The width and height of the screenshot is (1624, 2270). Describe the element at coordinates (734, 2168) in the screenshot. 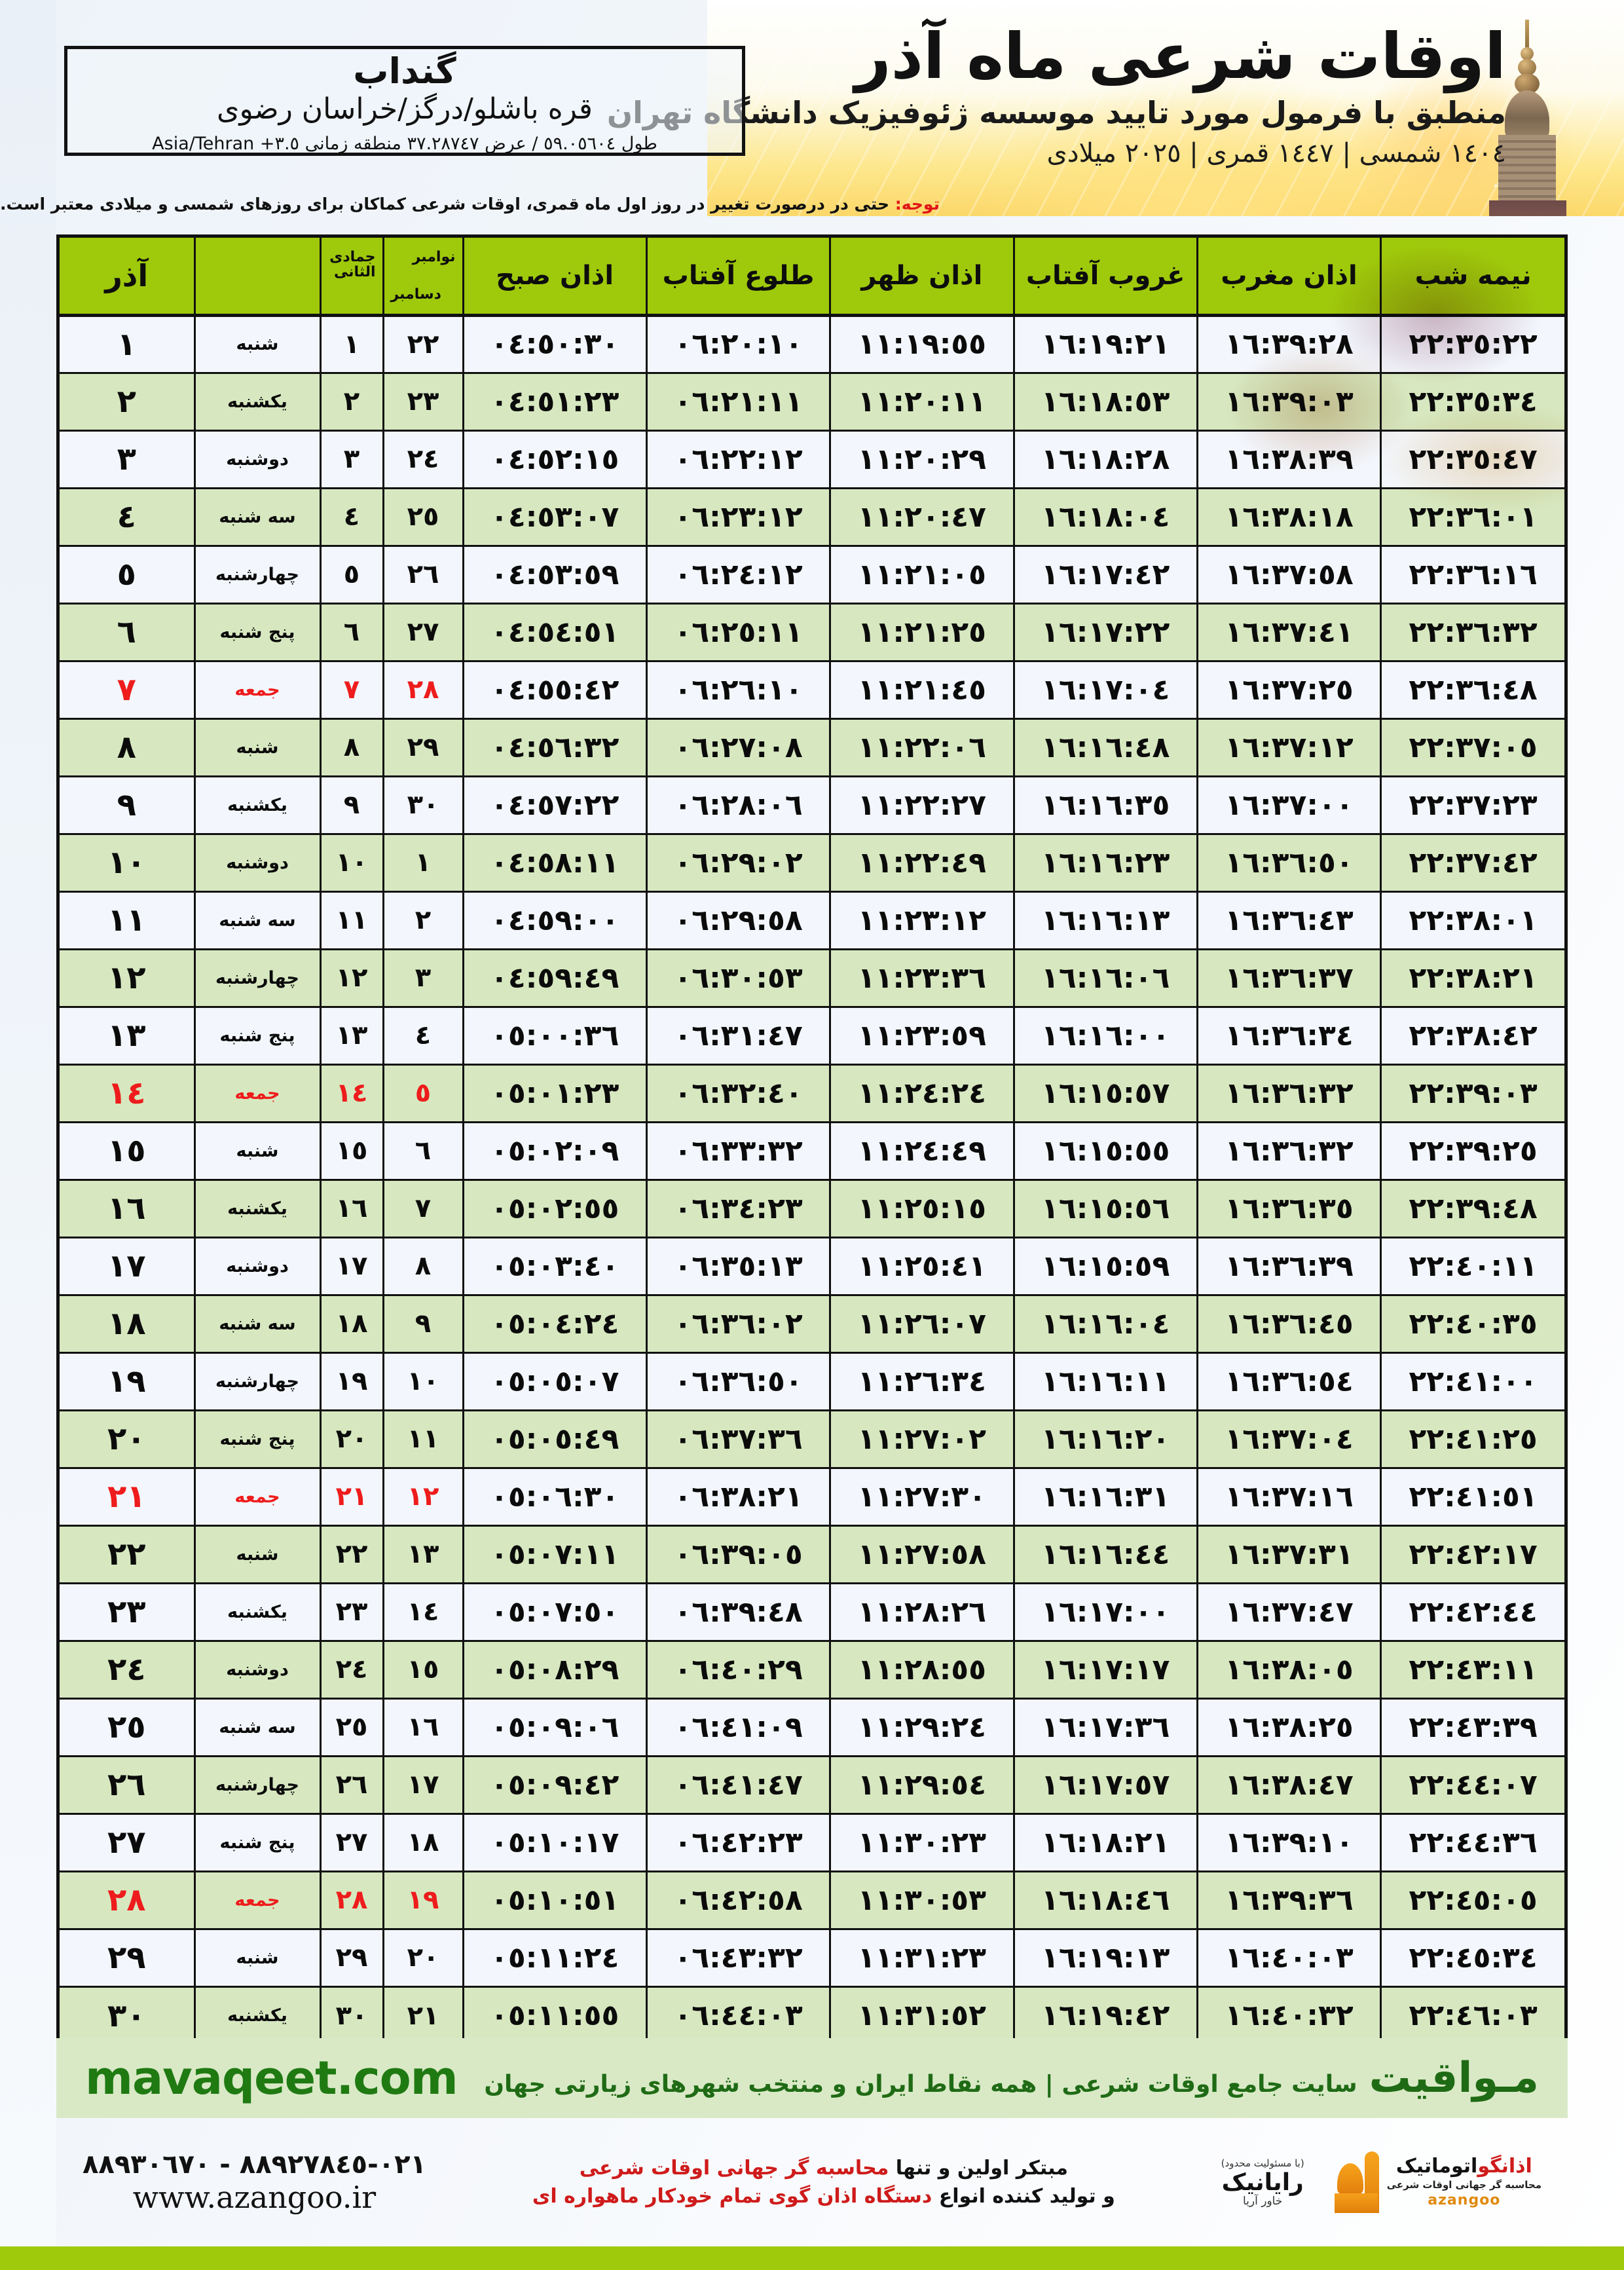

I see `footer-slogan-line1-b: محاسبه گر جهانی اوقات شرعی` at that location.